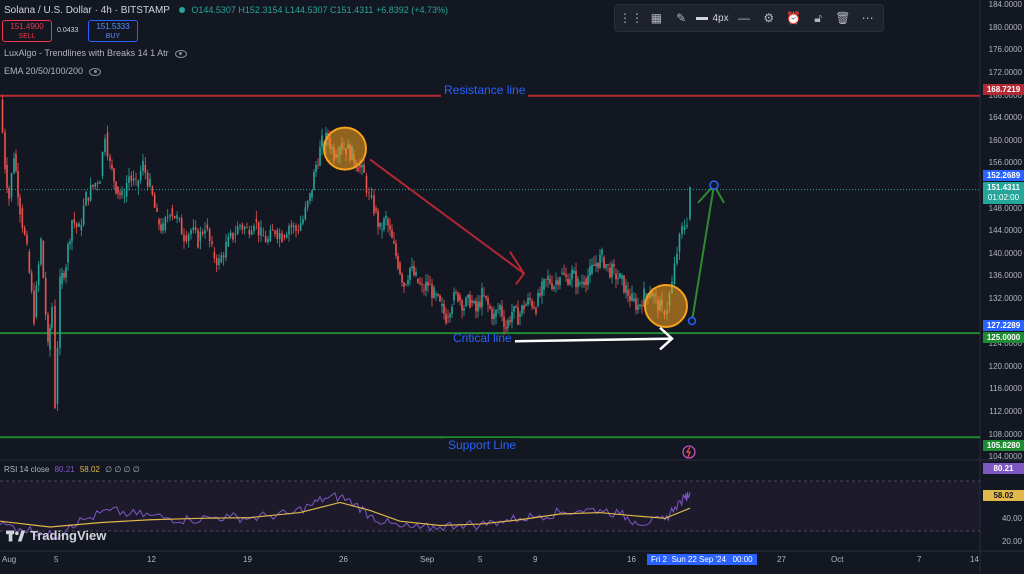 The height and width of the screenshot is (574, 1024). What do you see at coordinates (87, 10) in the screenshot?
I see `symbol-name: Solana / U.S. Dollar · 4h · BITSTAMP` at bounding box center [87, 10].